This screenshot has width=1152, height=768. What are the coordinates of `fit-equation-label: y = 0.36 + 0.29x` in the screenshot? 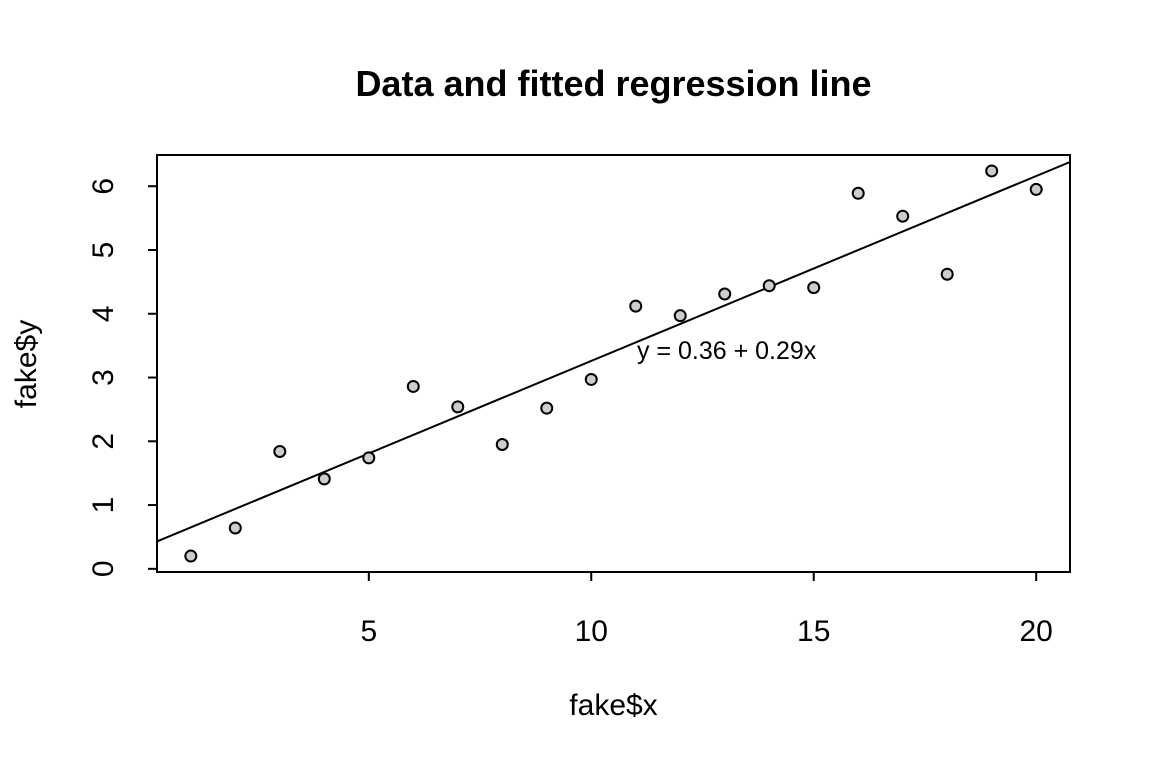 It's located at (727, 351).